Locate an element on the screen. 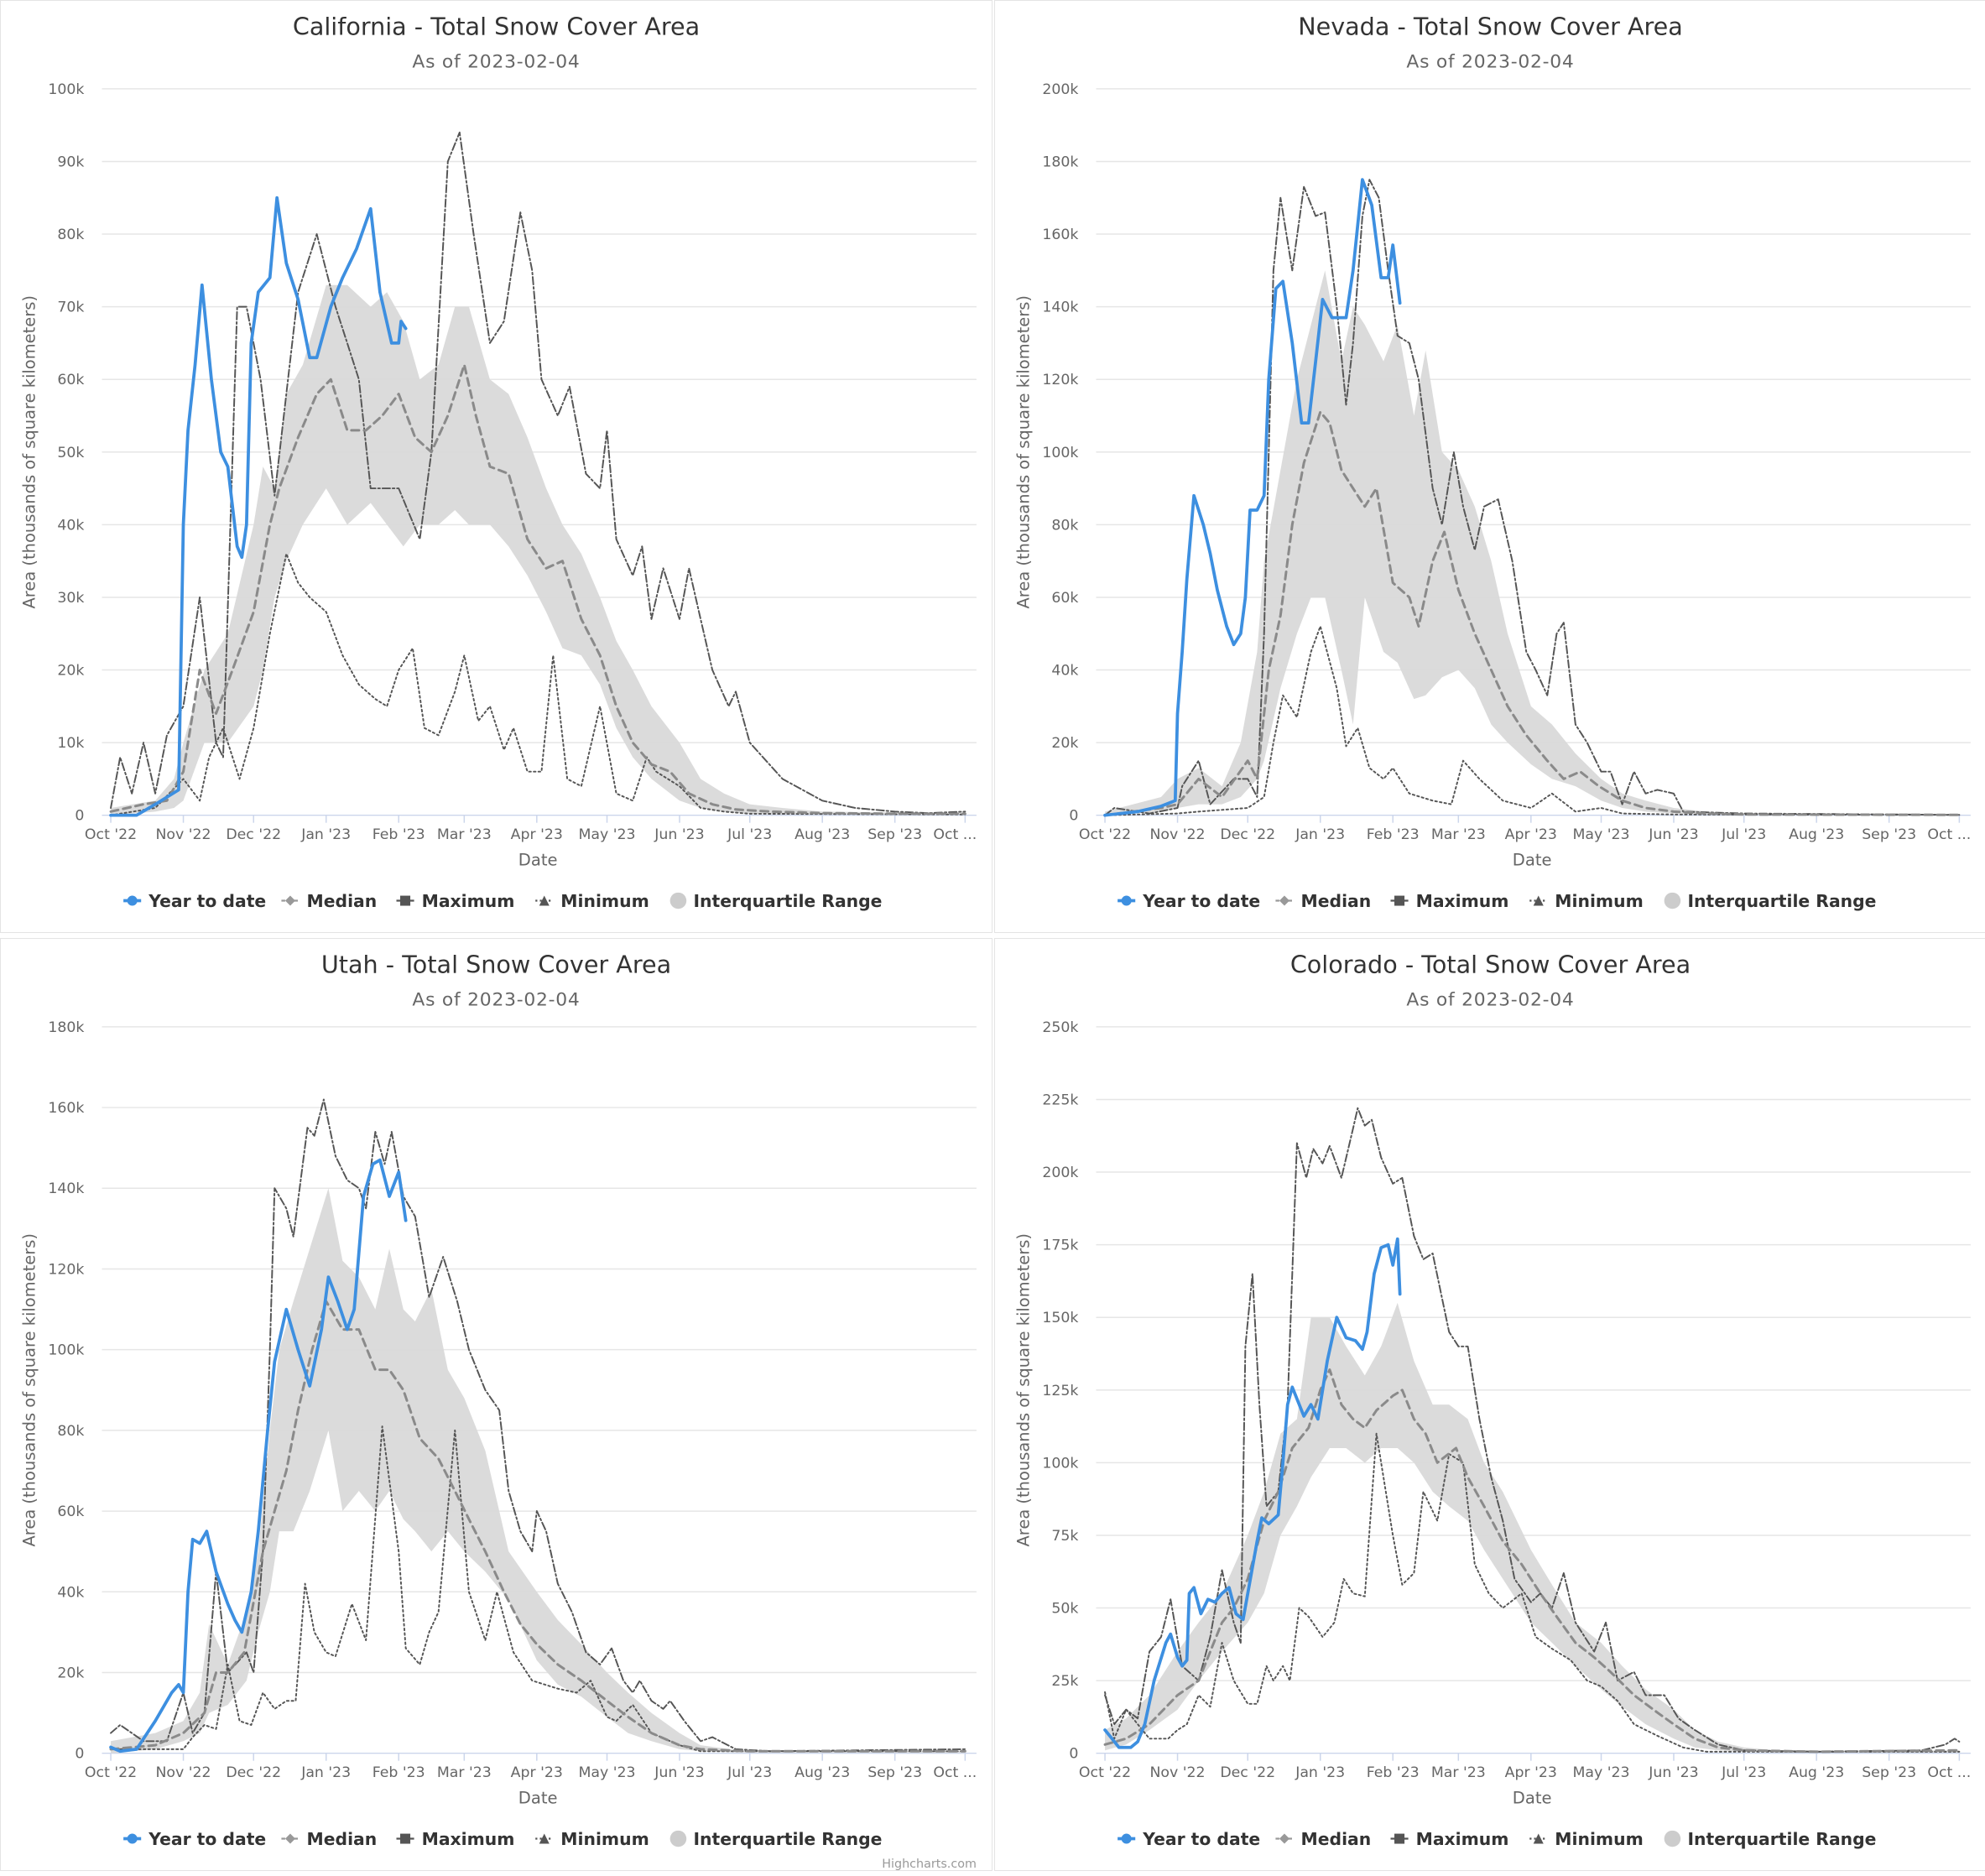  y-tick-label: 40k is located at coordinates (70, 1592).